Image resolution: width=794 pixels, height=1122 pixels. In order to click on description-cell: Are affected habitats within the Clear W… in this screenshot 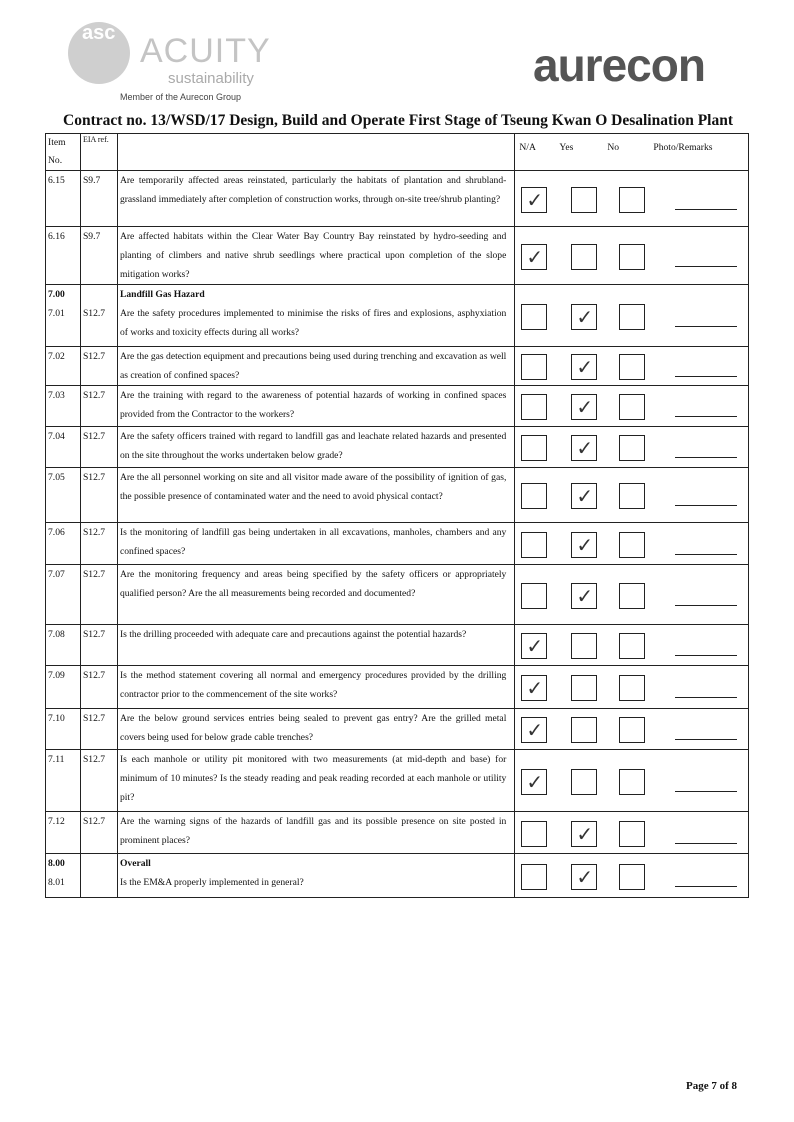, I will do `click(316, 255)`.